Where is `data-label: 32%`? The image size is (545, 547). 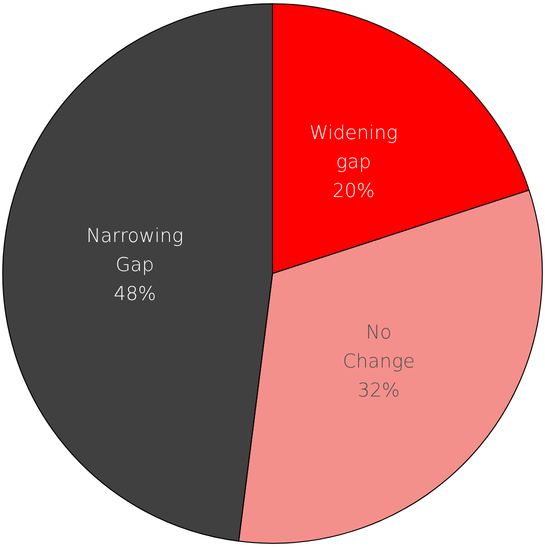 data-label: 32% is located at coordinates (379, 390).